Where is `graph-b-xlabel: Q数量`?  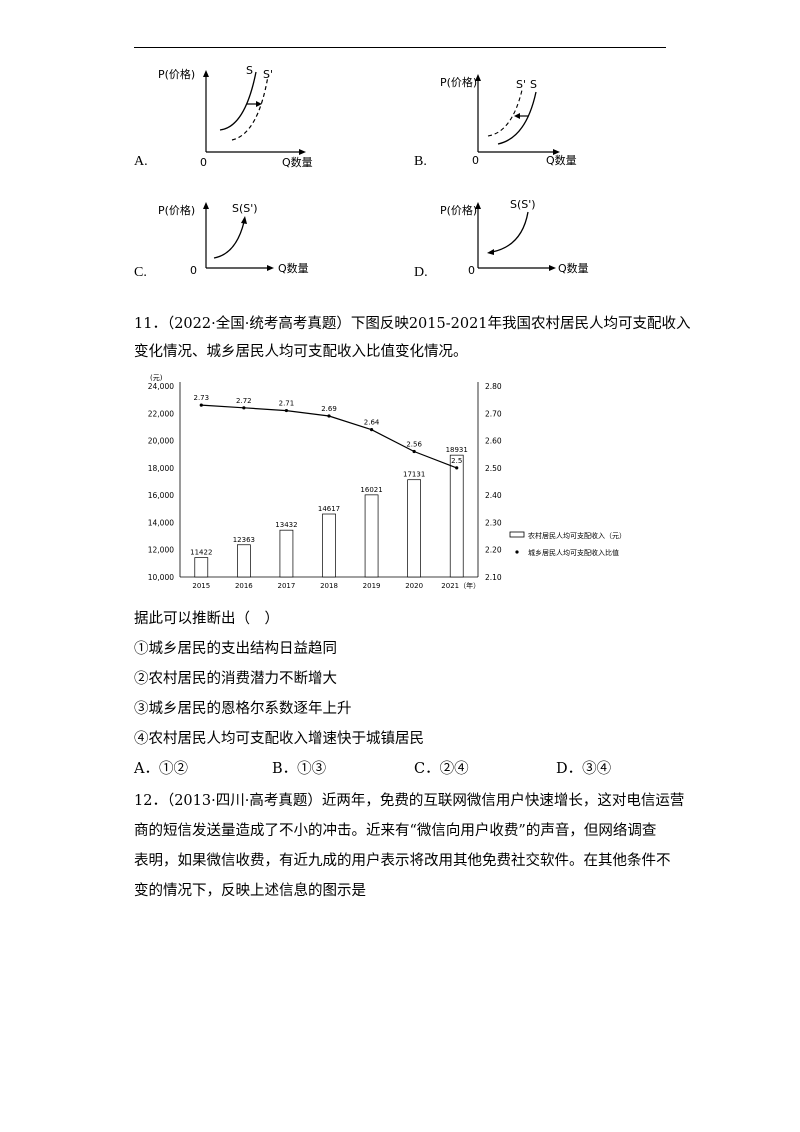
graph-b-xlabel: Q数量 is located at coordinates (561, 160).